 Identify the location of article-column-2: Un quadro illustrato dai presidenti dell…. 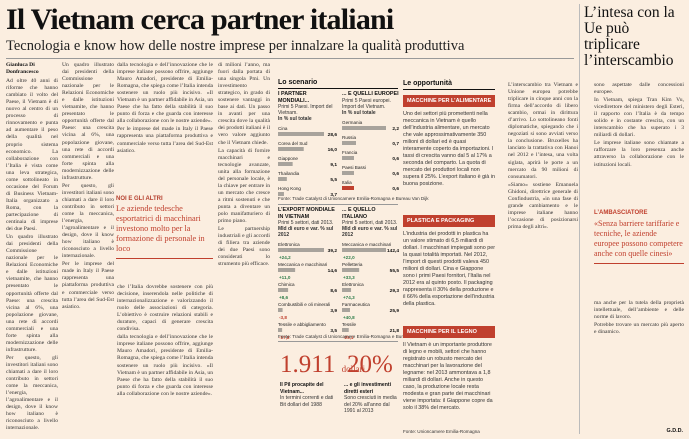
(88, 248).